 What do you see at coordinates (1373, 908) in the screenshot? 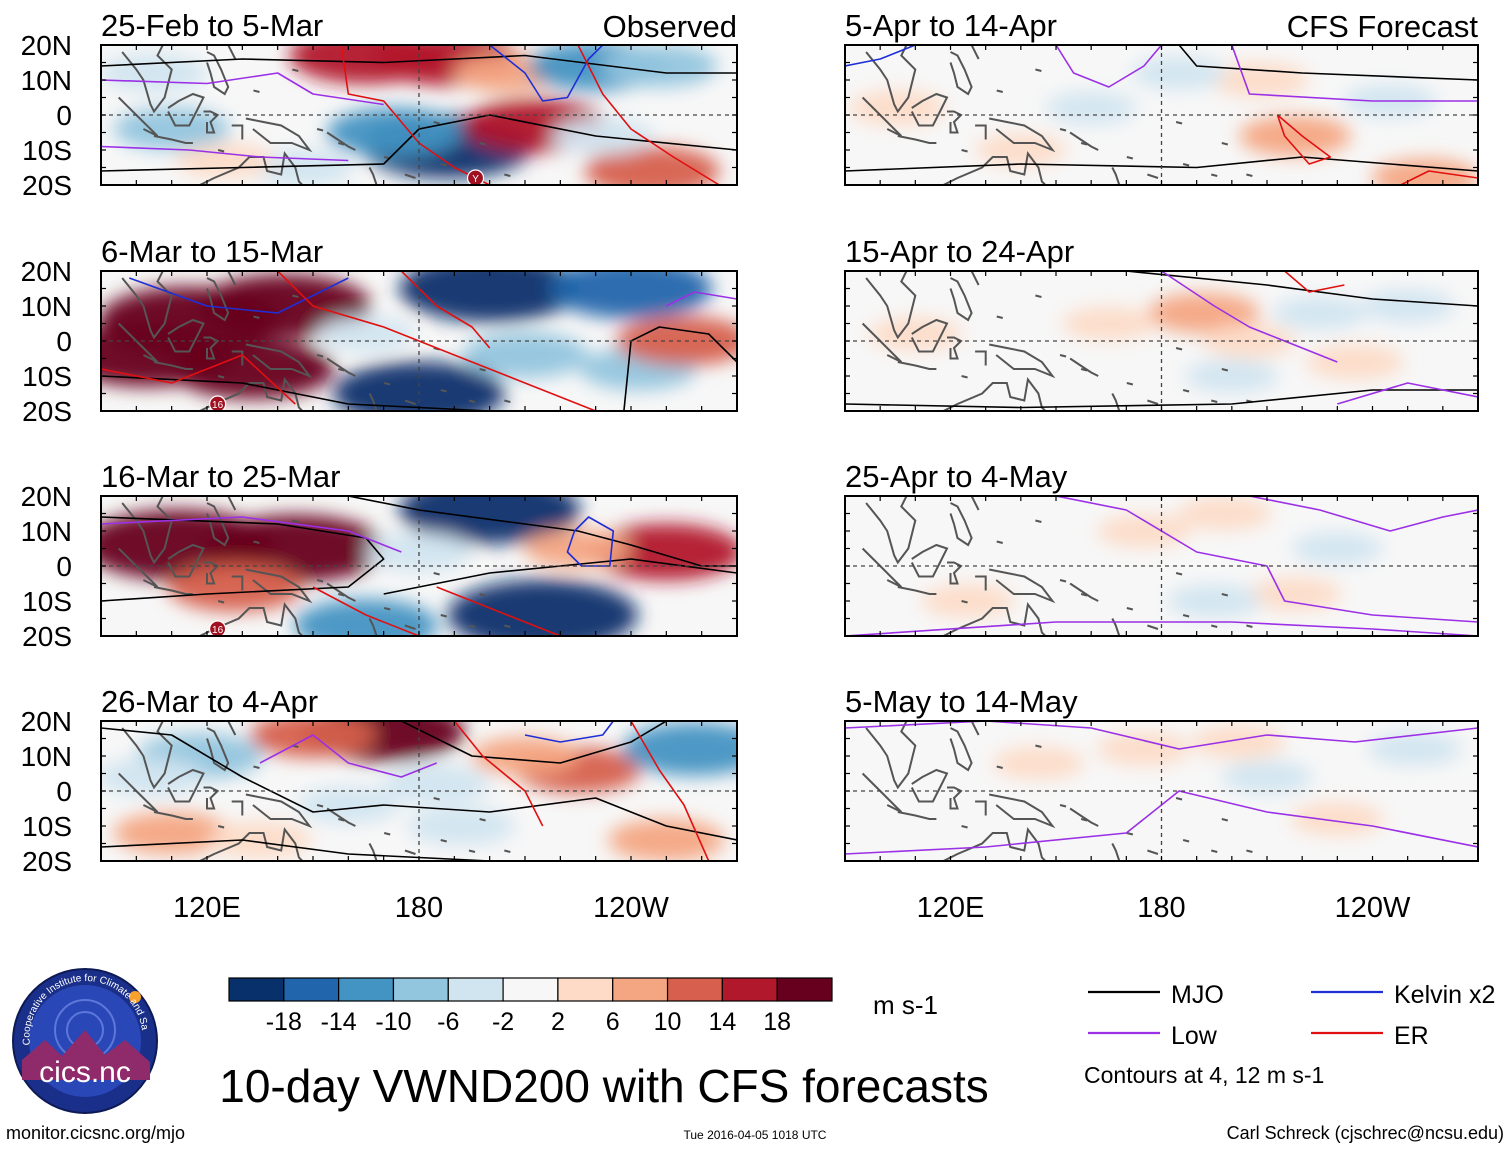
I see `lon-tick-label: 120W` at bounding box center [1373, 908].